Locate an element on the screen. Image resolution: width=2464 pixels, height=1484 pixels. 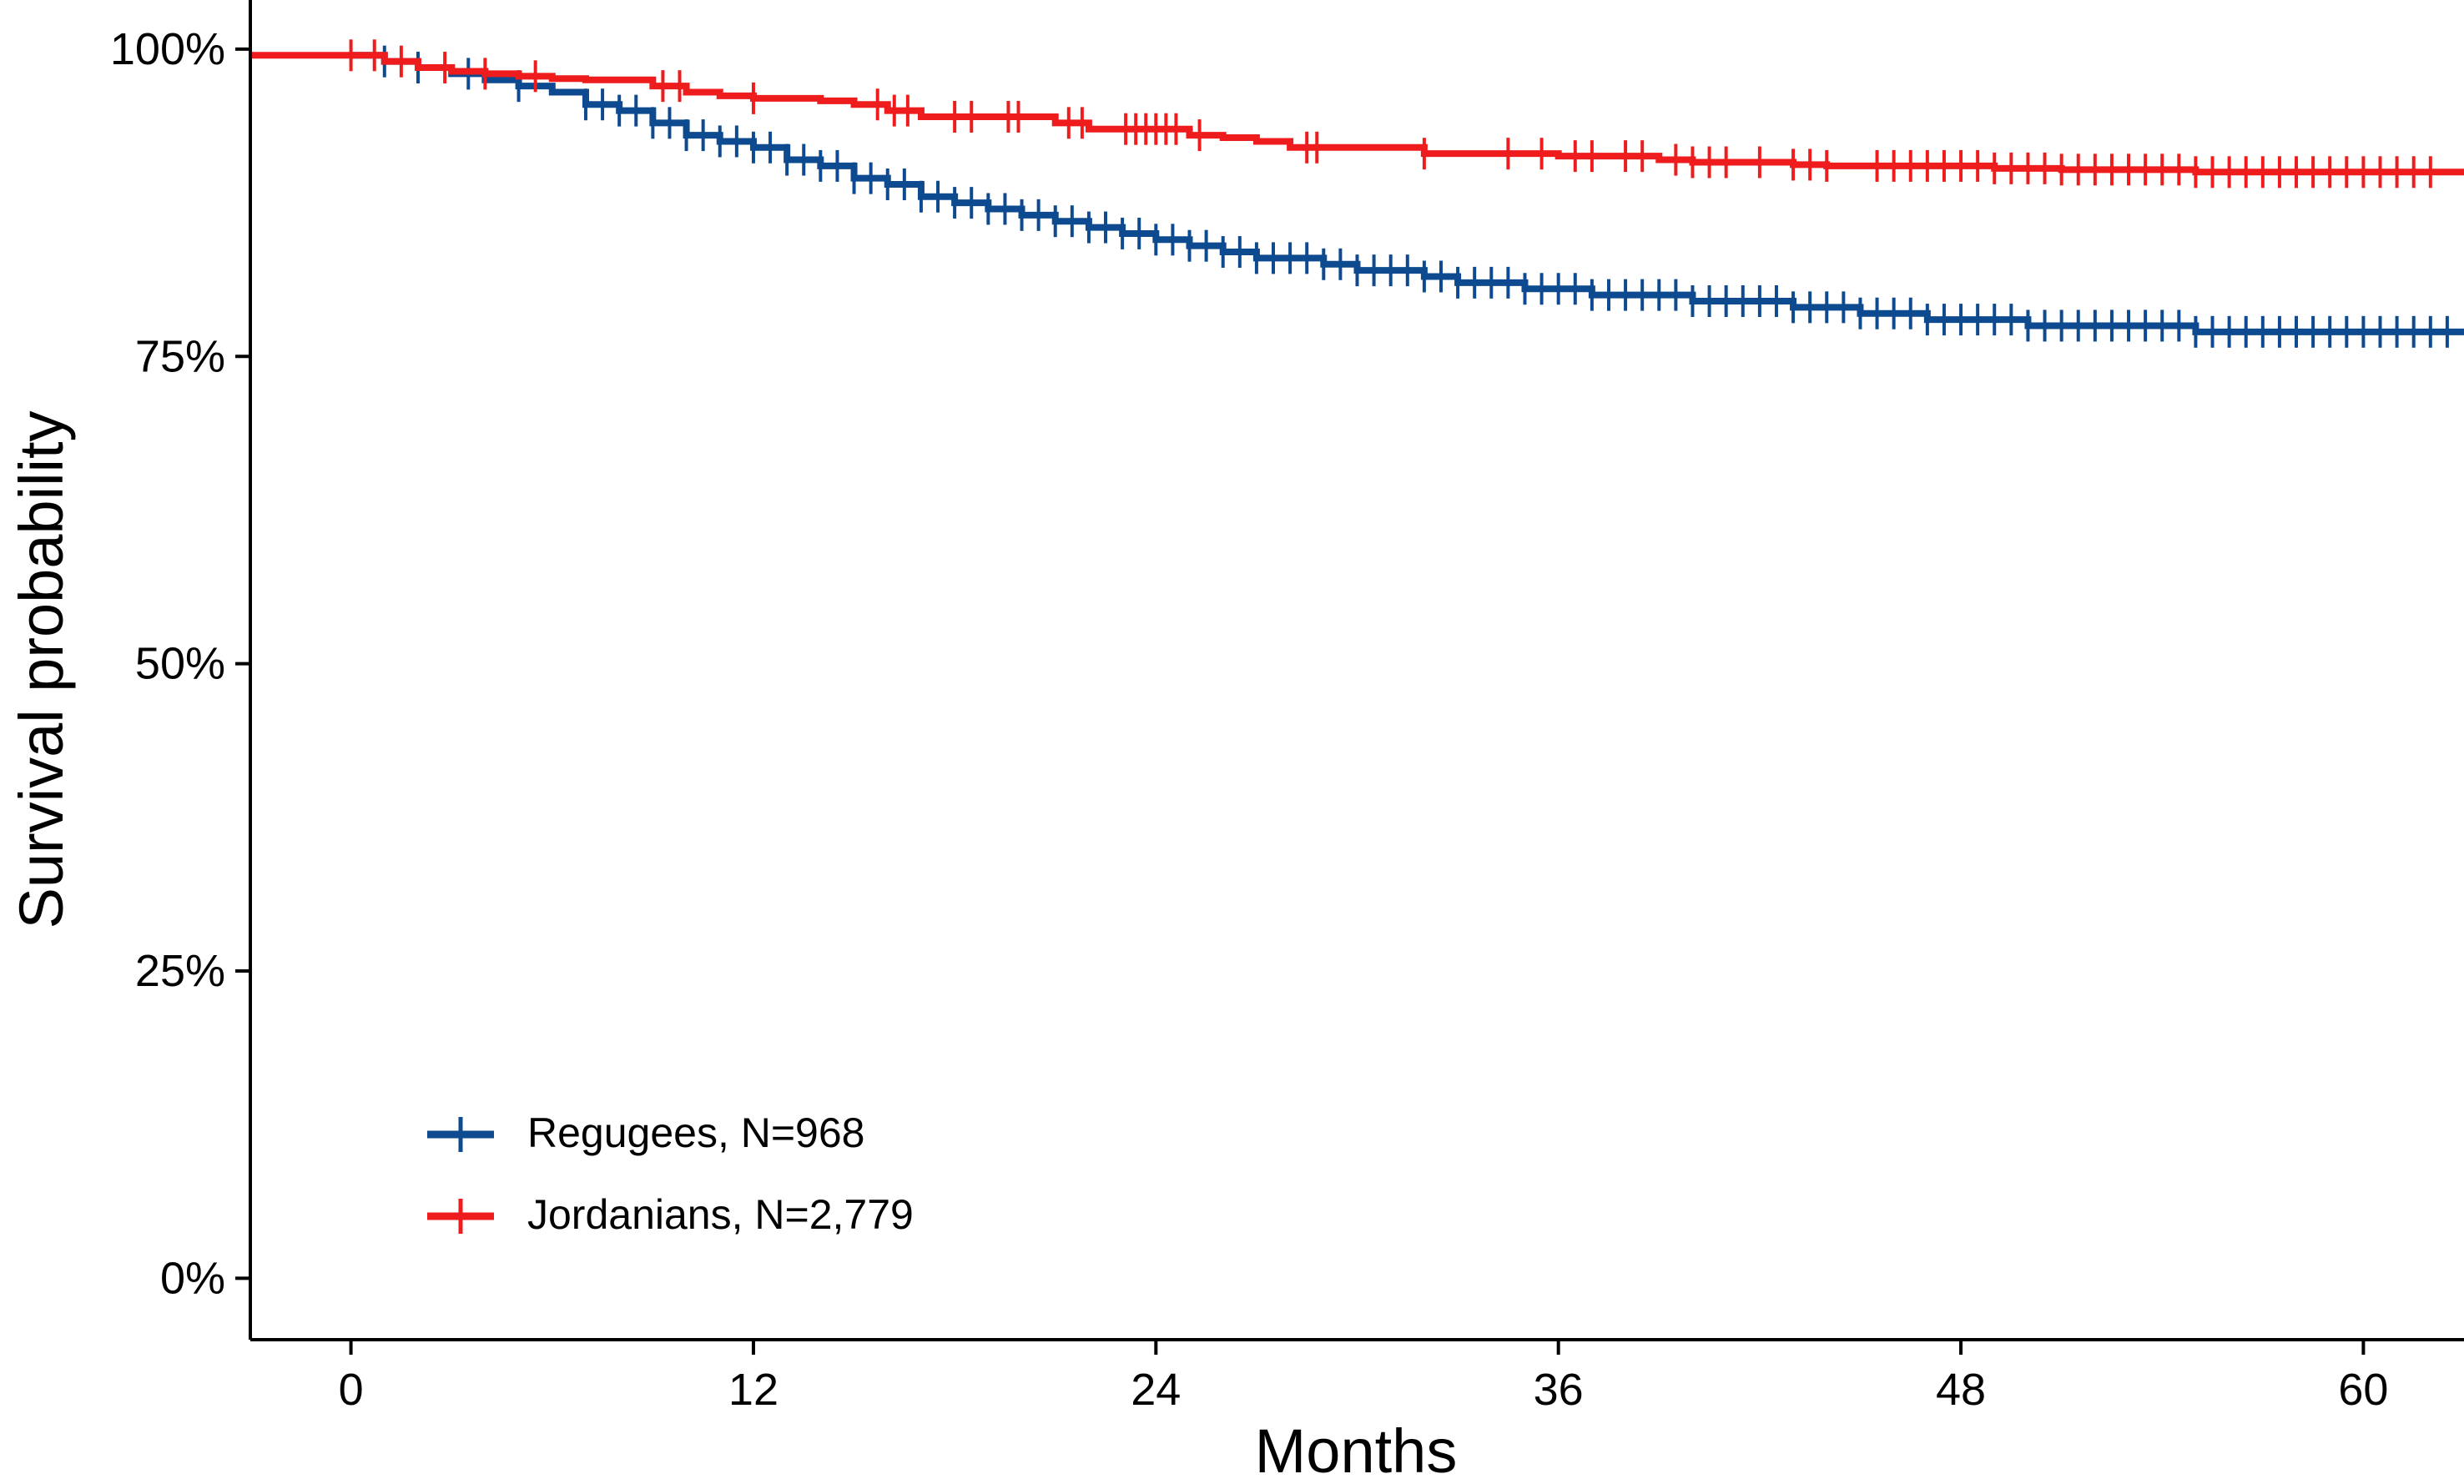
x-tick-label: 60 is located at coordinates (2363, 1390).